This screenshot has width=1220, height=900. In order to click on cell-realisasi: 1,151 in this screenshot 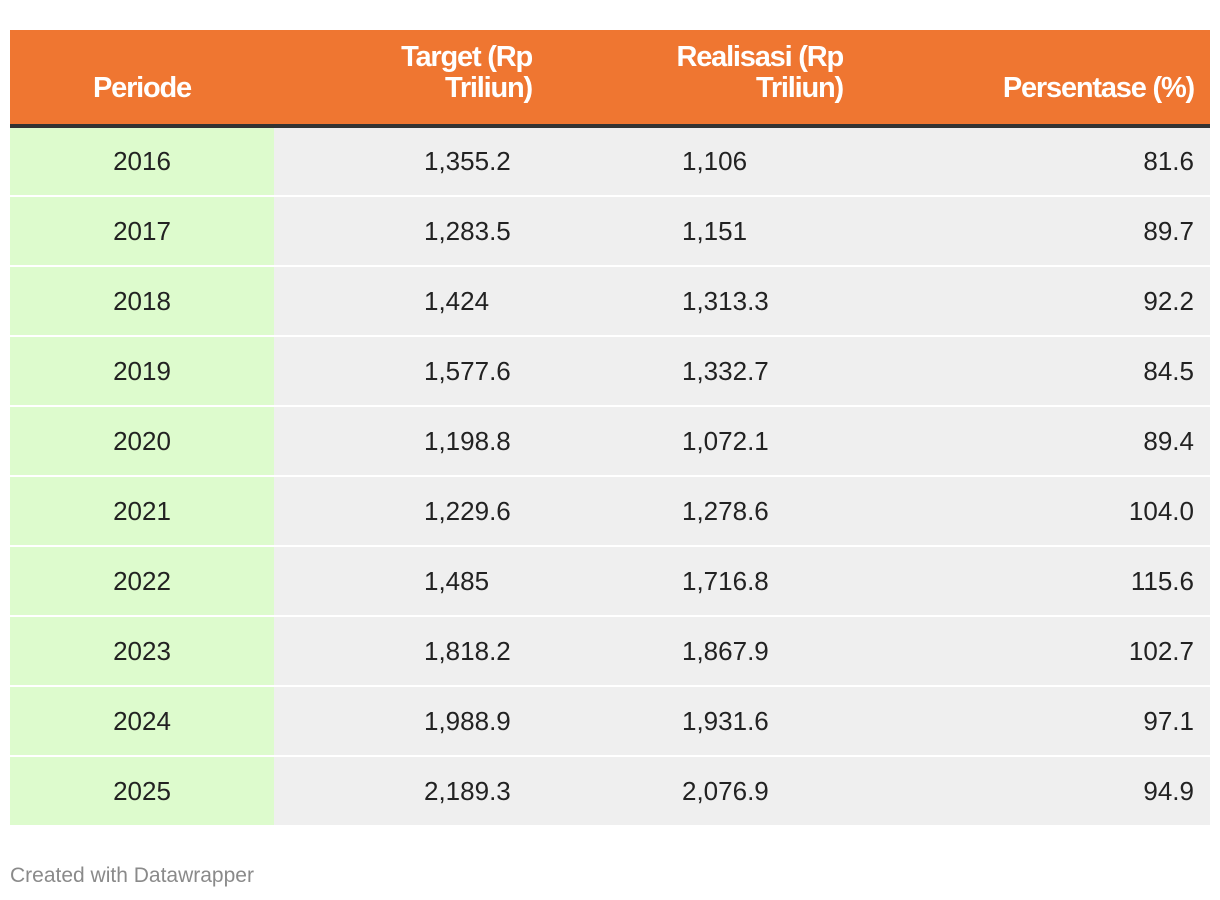, I will do `click(687, 231)`.